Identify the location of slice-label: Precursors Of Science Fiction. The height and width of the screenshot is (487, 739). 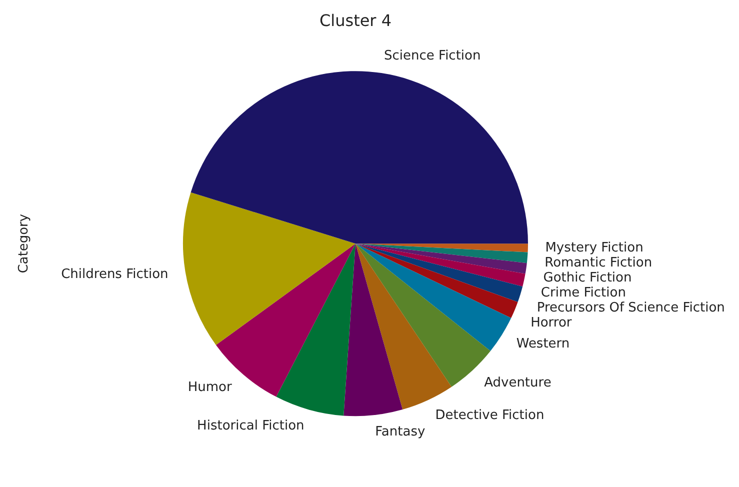
(630, 308).